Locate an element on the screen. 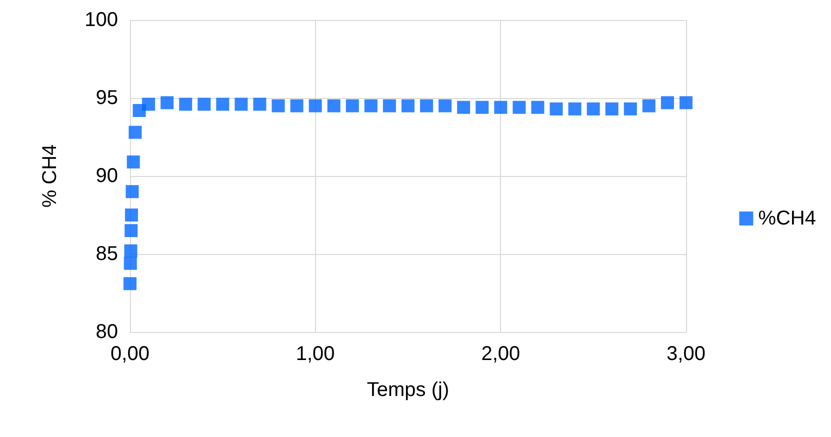 Image resolution: width=831 pixels, height=437 pixels. y-tick-label: 100 is located at coordinates (101, 20).